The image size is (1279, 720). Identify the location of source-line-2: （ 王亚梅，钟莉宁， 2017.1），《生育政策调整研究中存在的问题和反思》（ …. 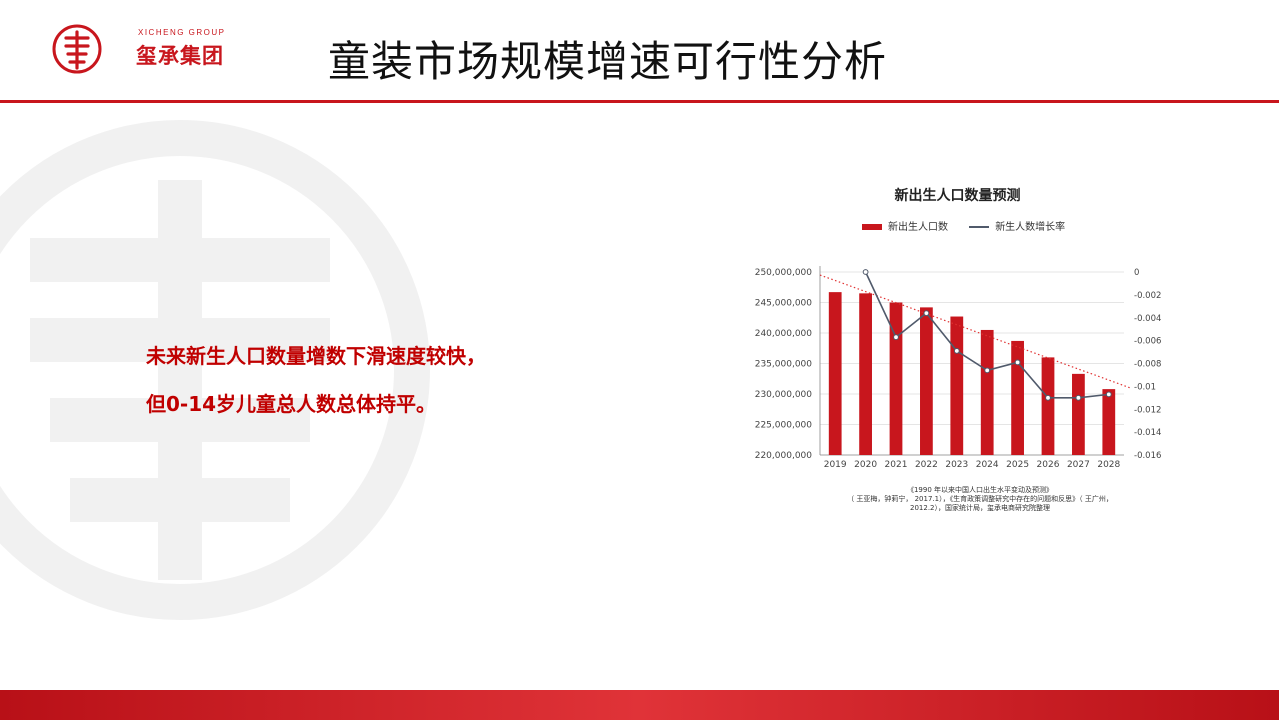
(980, 499).